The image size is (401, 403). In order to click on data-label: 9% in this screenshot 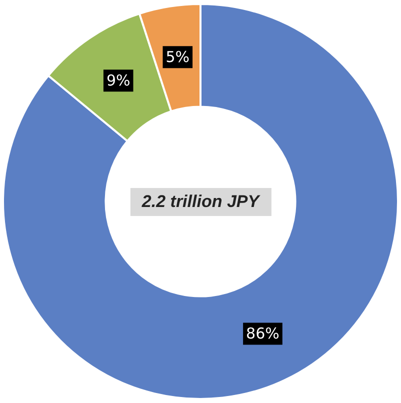, I will do `click(118, 81)`.